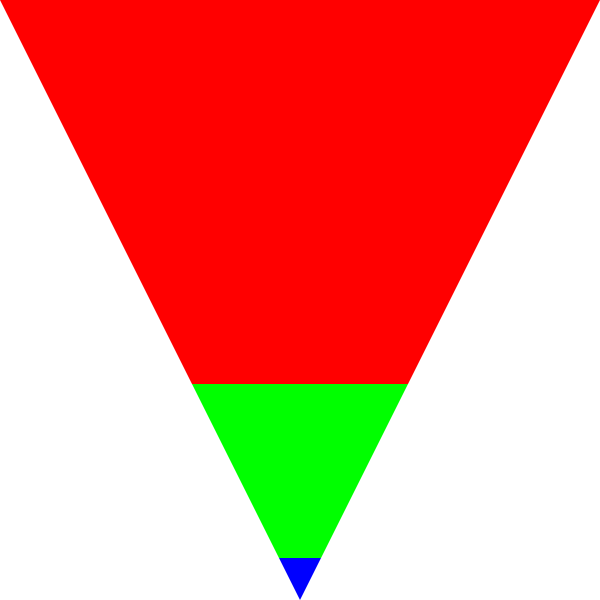 This screenshot has width=600, height=600. I want to click on funnel-band-bottom, so click(300, 579).